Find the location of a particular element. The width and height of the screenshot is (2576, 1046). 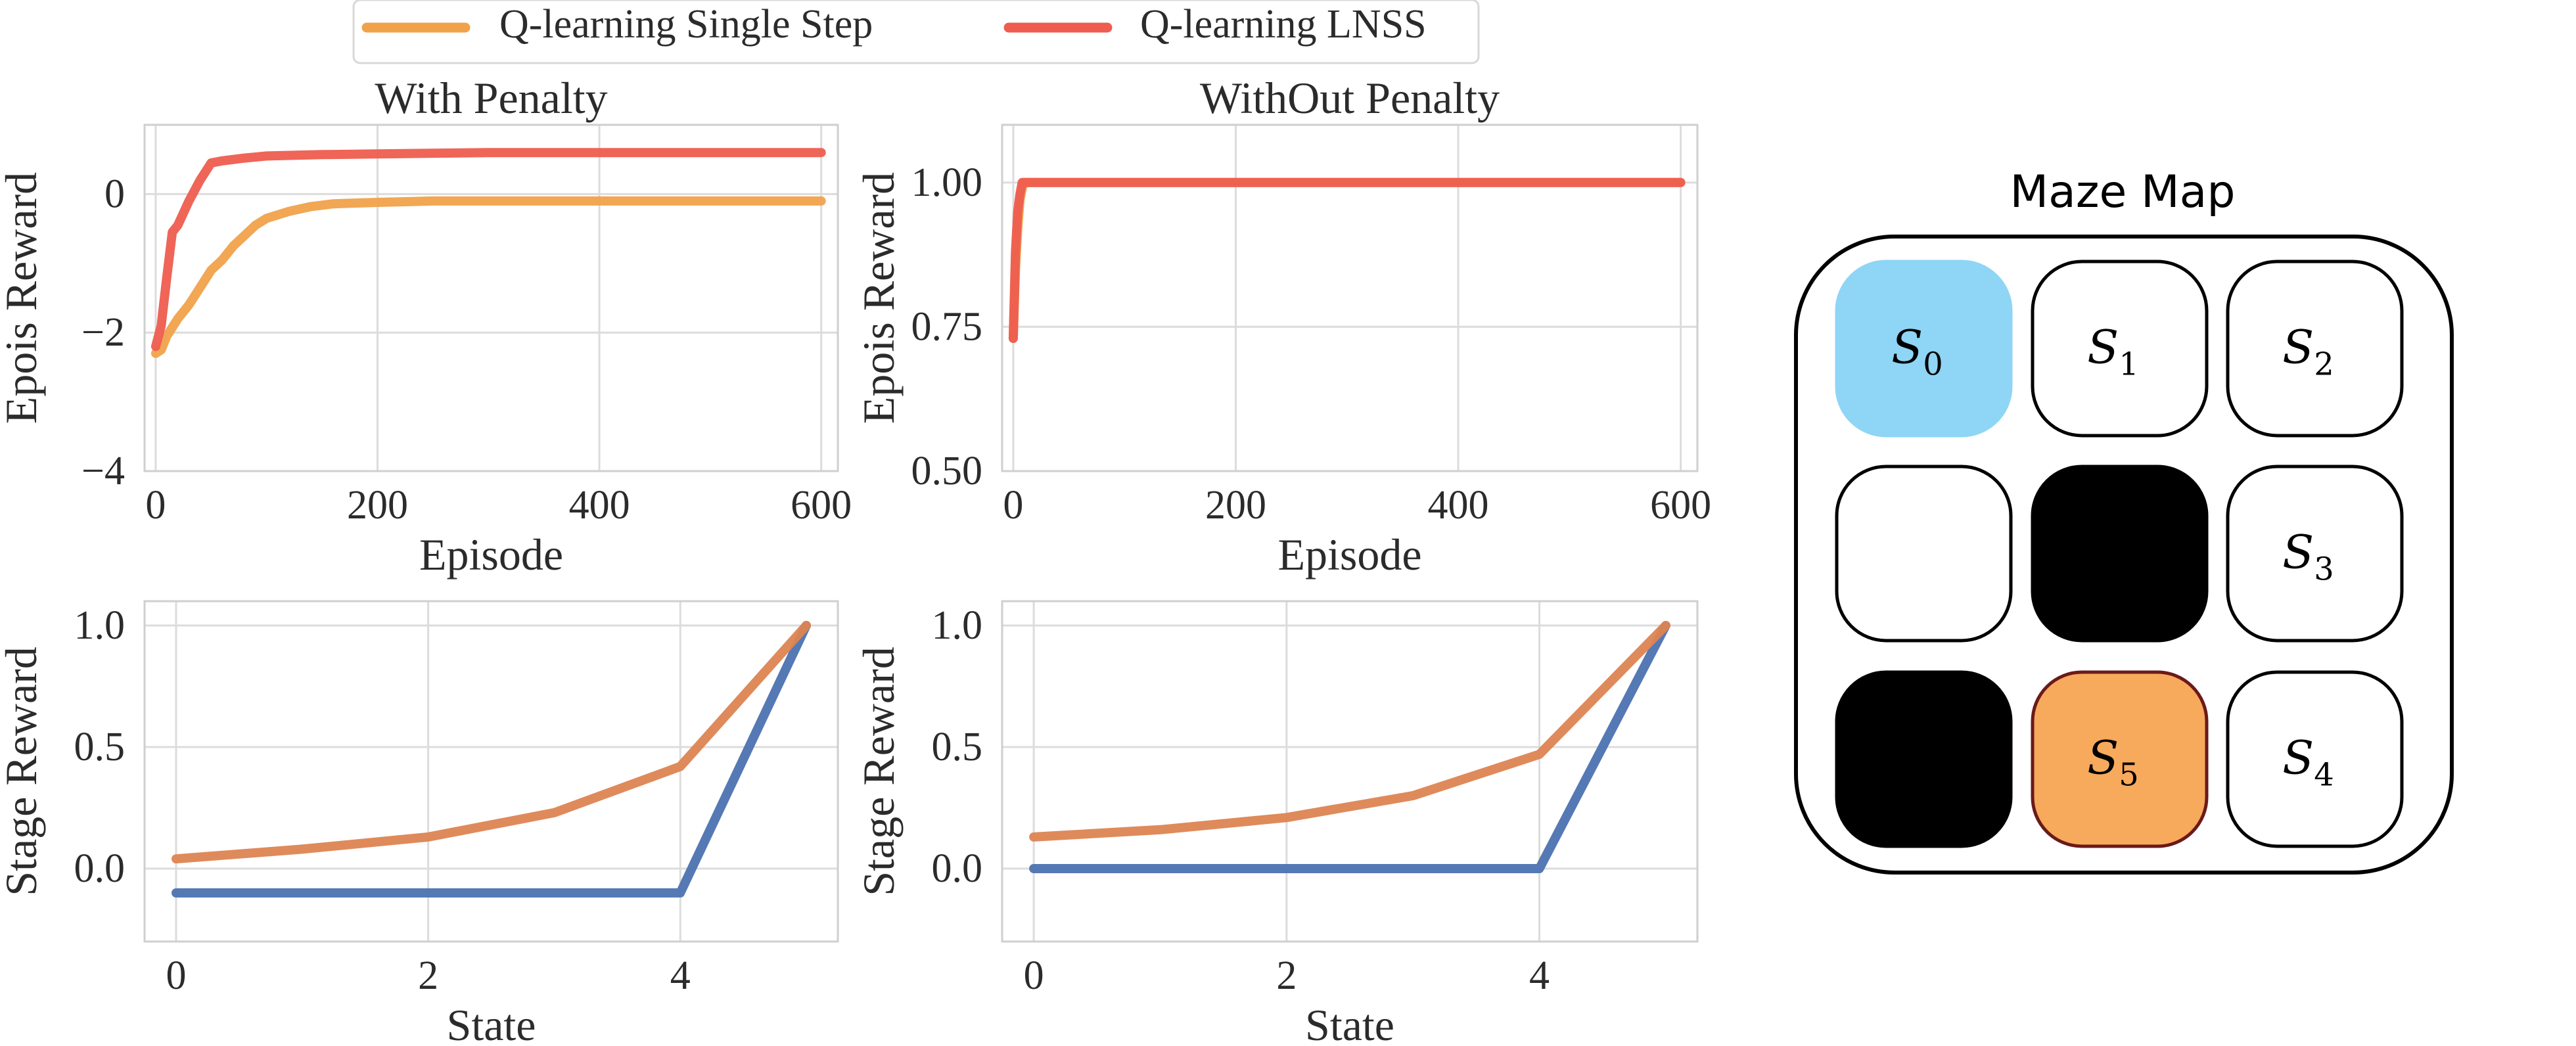

maze-cell-subscript: 4 is located at coordinates (2324, 775).